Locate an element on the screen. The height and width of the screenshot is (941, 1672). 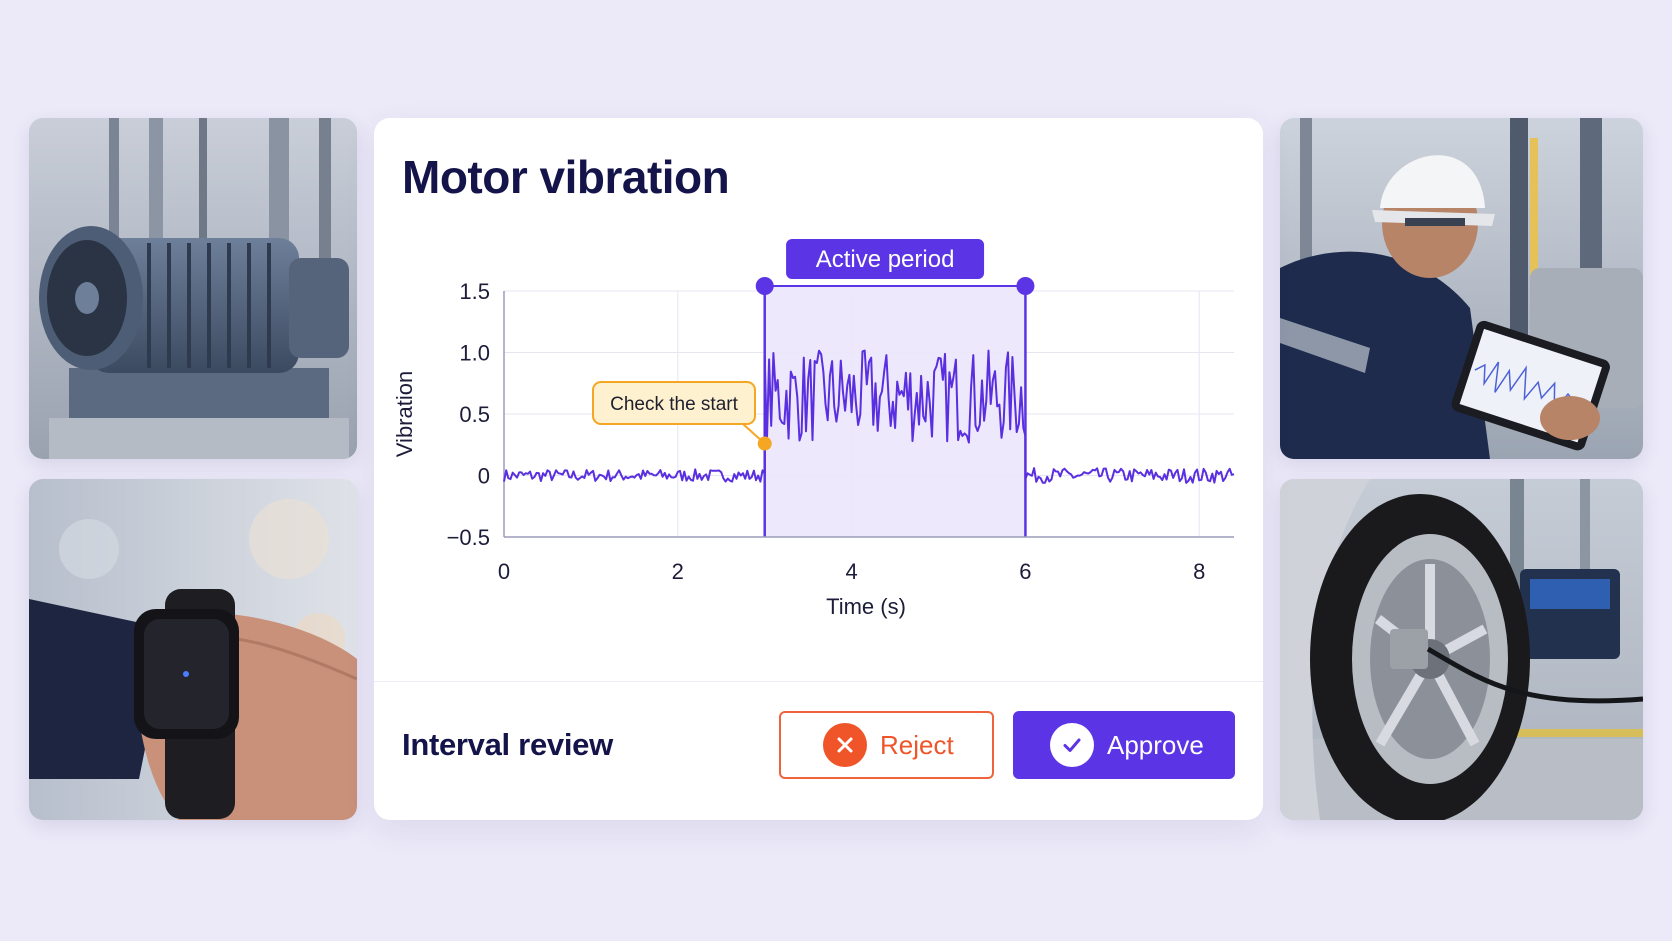
annotation-marker is located at coordinates (764, 443).